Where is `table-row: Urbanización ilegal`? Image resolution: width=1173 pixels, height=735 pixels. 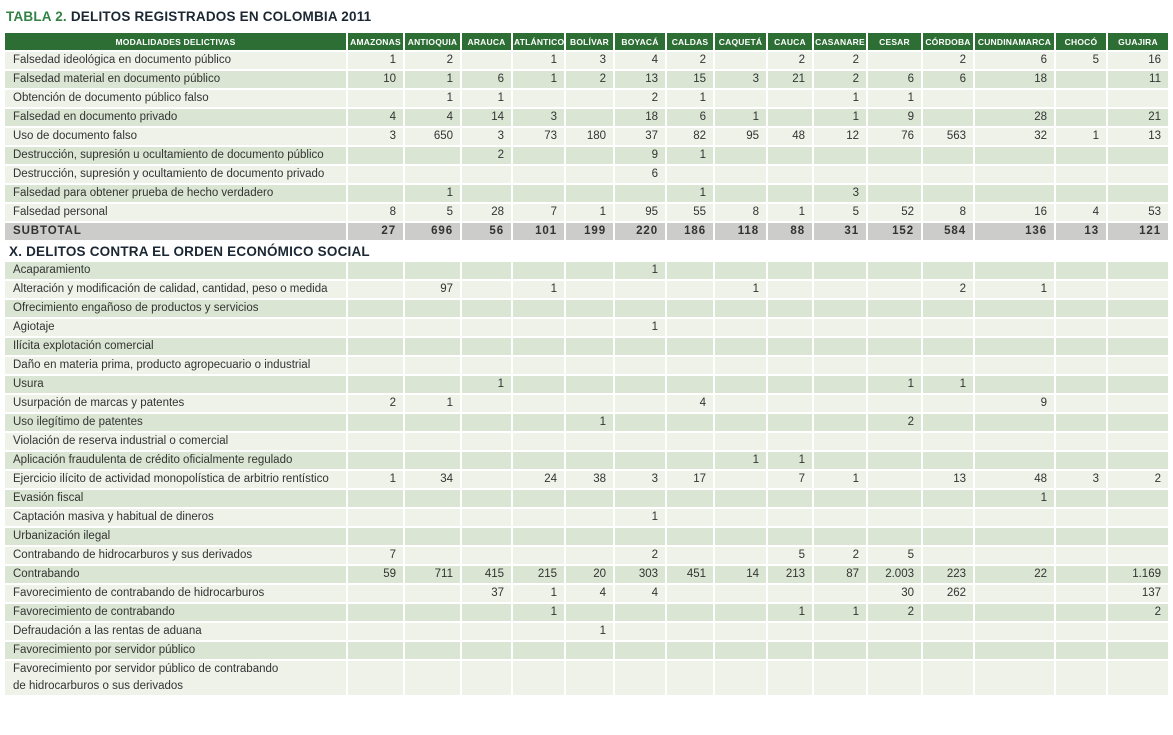
table-row: Urbanización ilegal is located at coordinates (586, 537).